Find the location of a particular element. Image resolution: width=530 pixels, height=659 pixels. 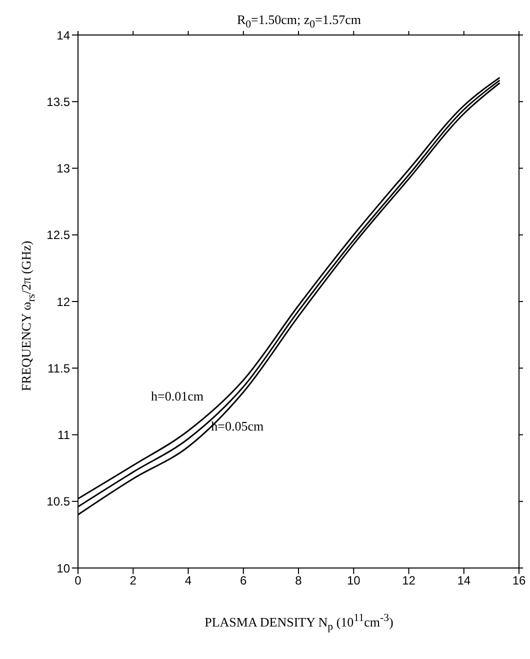

y-tick-label: 14 is located at coordinates (63, 35).